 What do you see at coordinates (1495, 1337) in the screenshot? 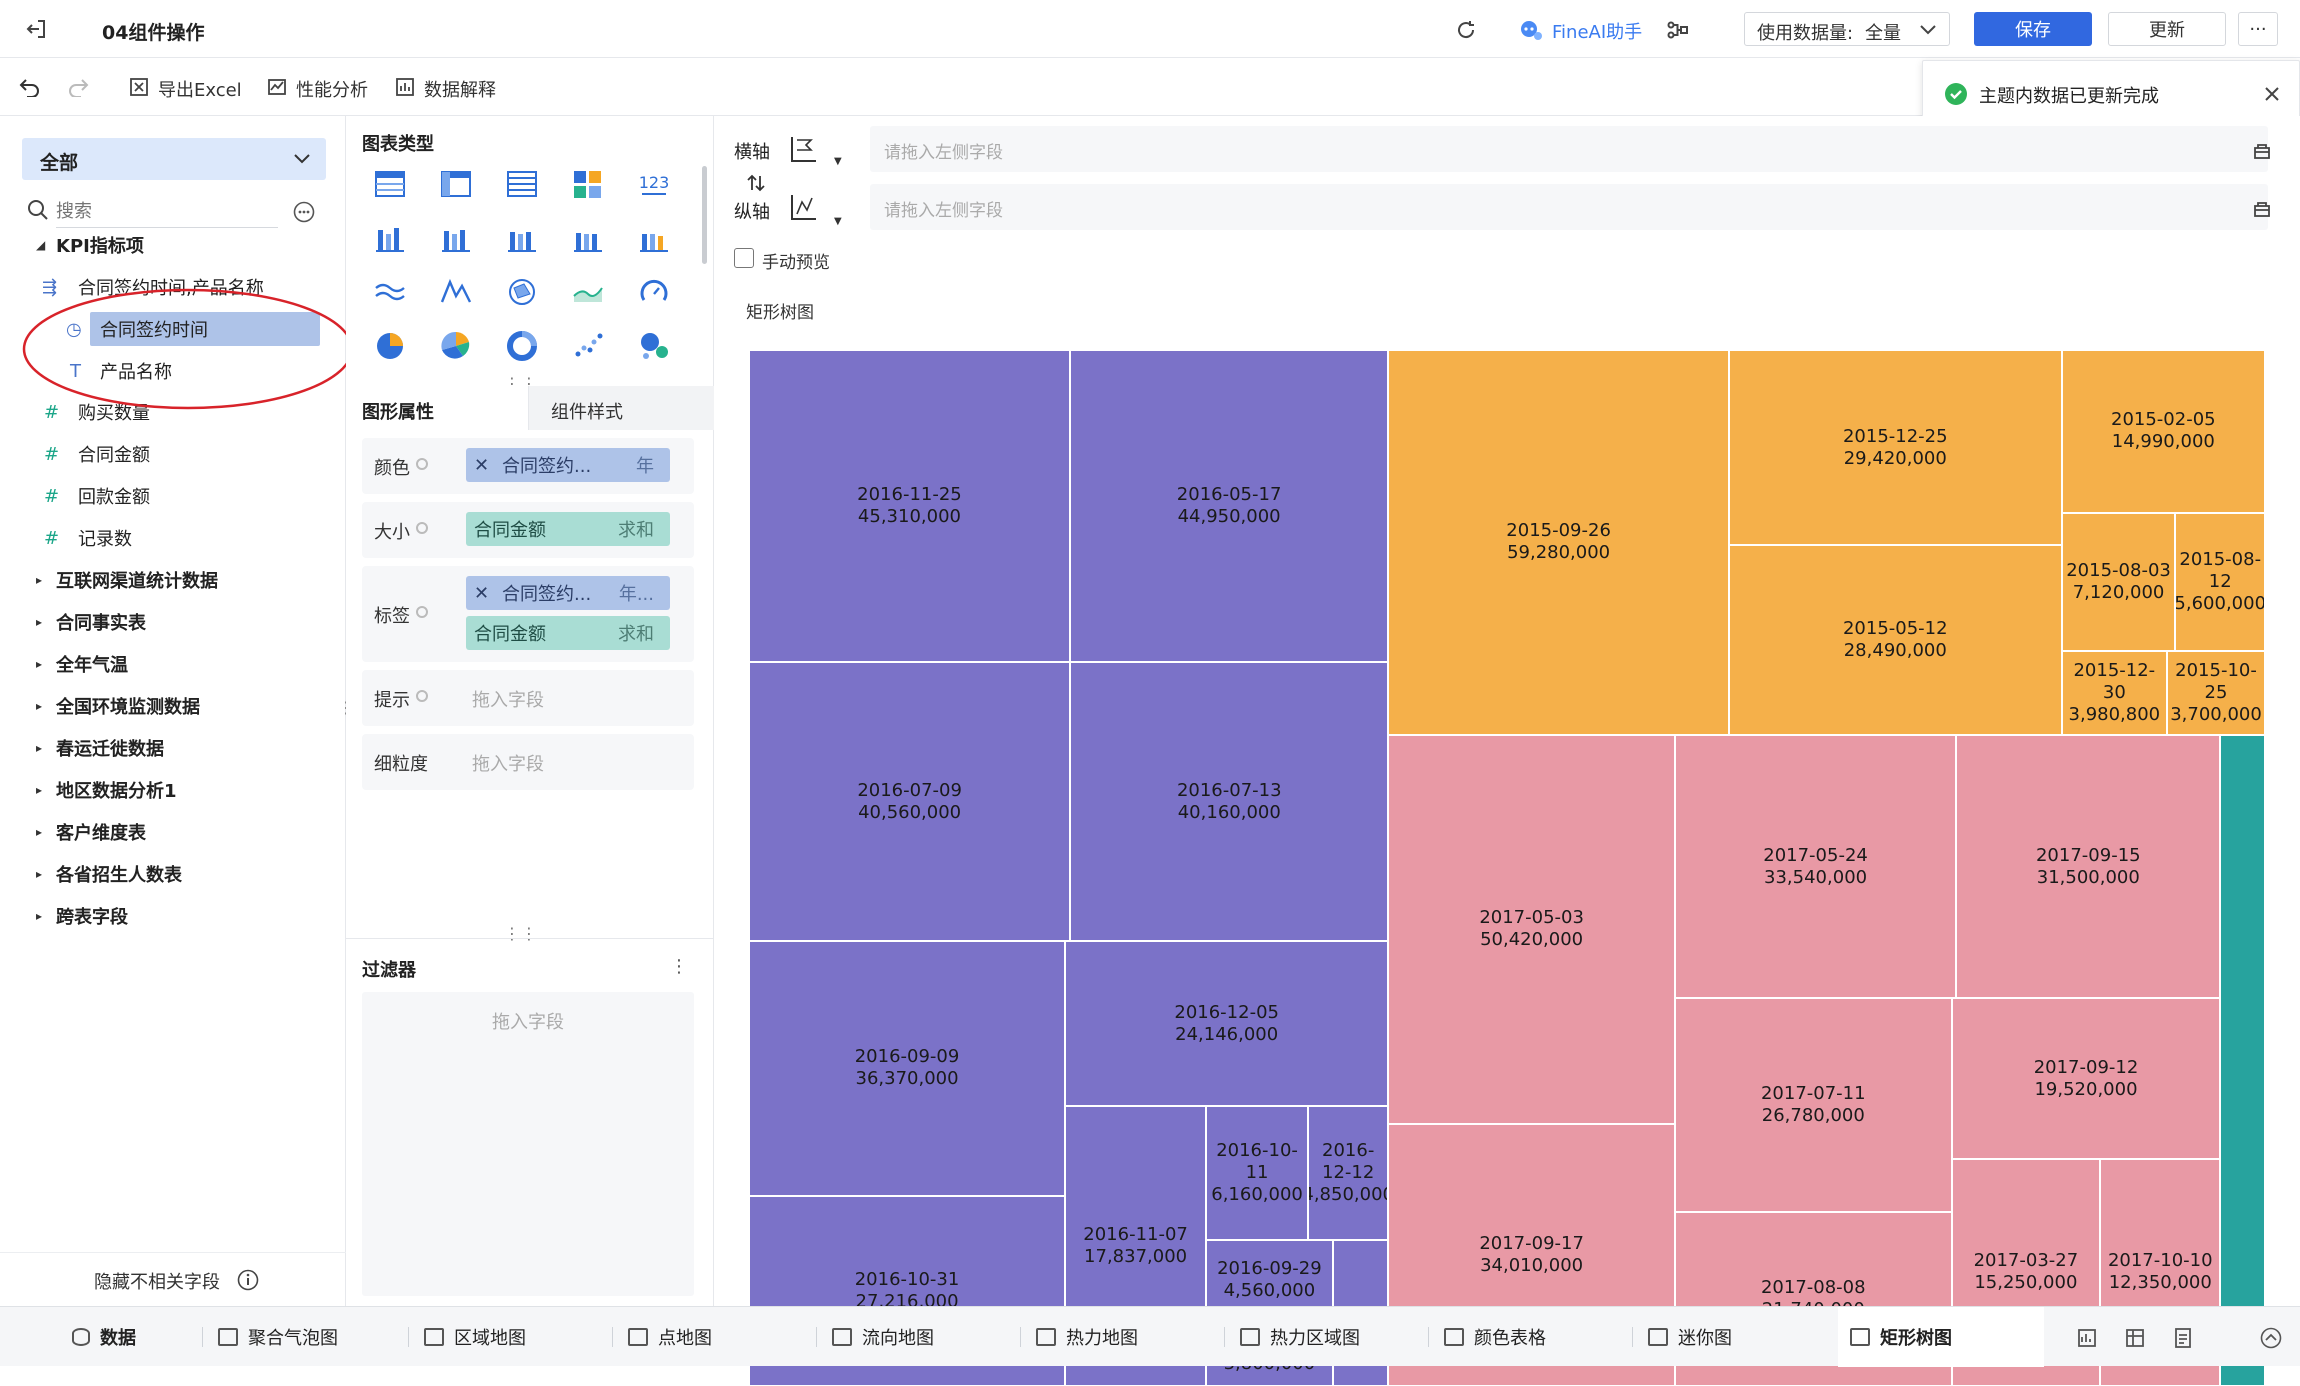
I see `component-tab: 颜色表格` at bounding box center [1495, 1337].